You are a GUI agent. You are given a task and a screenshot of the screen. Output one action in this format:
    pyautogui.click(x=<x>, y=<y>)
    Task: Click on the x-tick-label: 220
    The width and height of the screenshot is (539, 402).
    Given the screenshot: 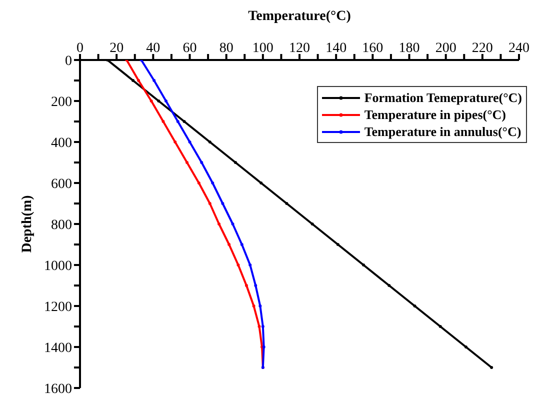 What is the action you would take?
    pyautogui.click(x=482, y=48)
    